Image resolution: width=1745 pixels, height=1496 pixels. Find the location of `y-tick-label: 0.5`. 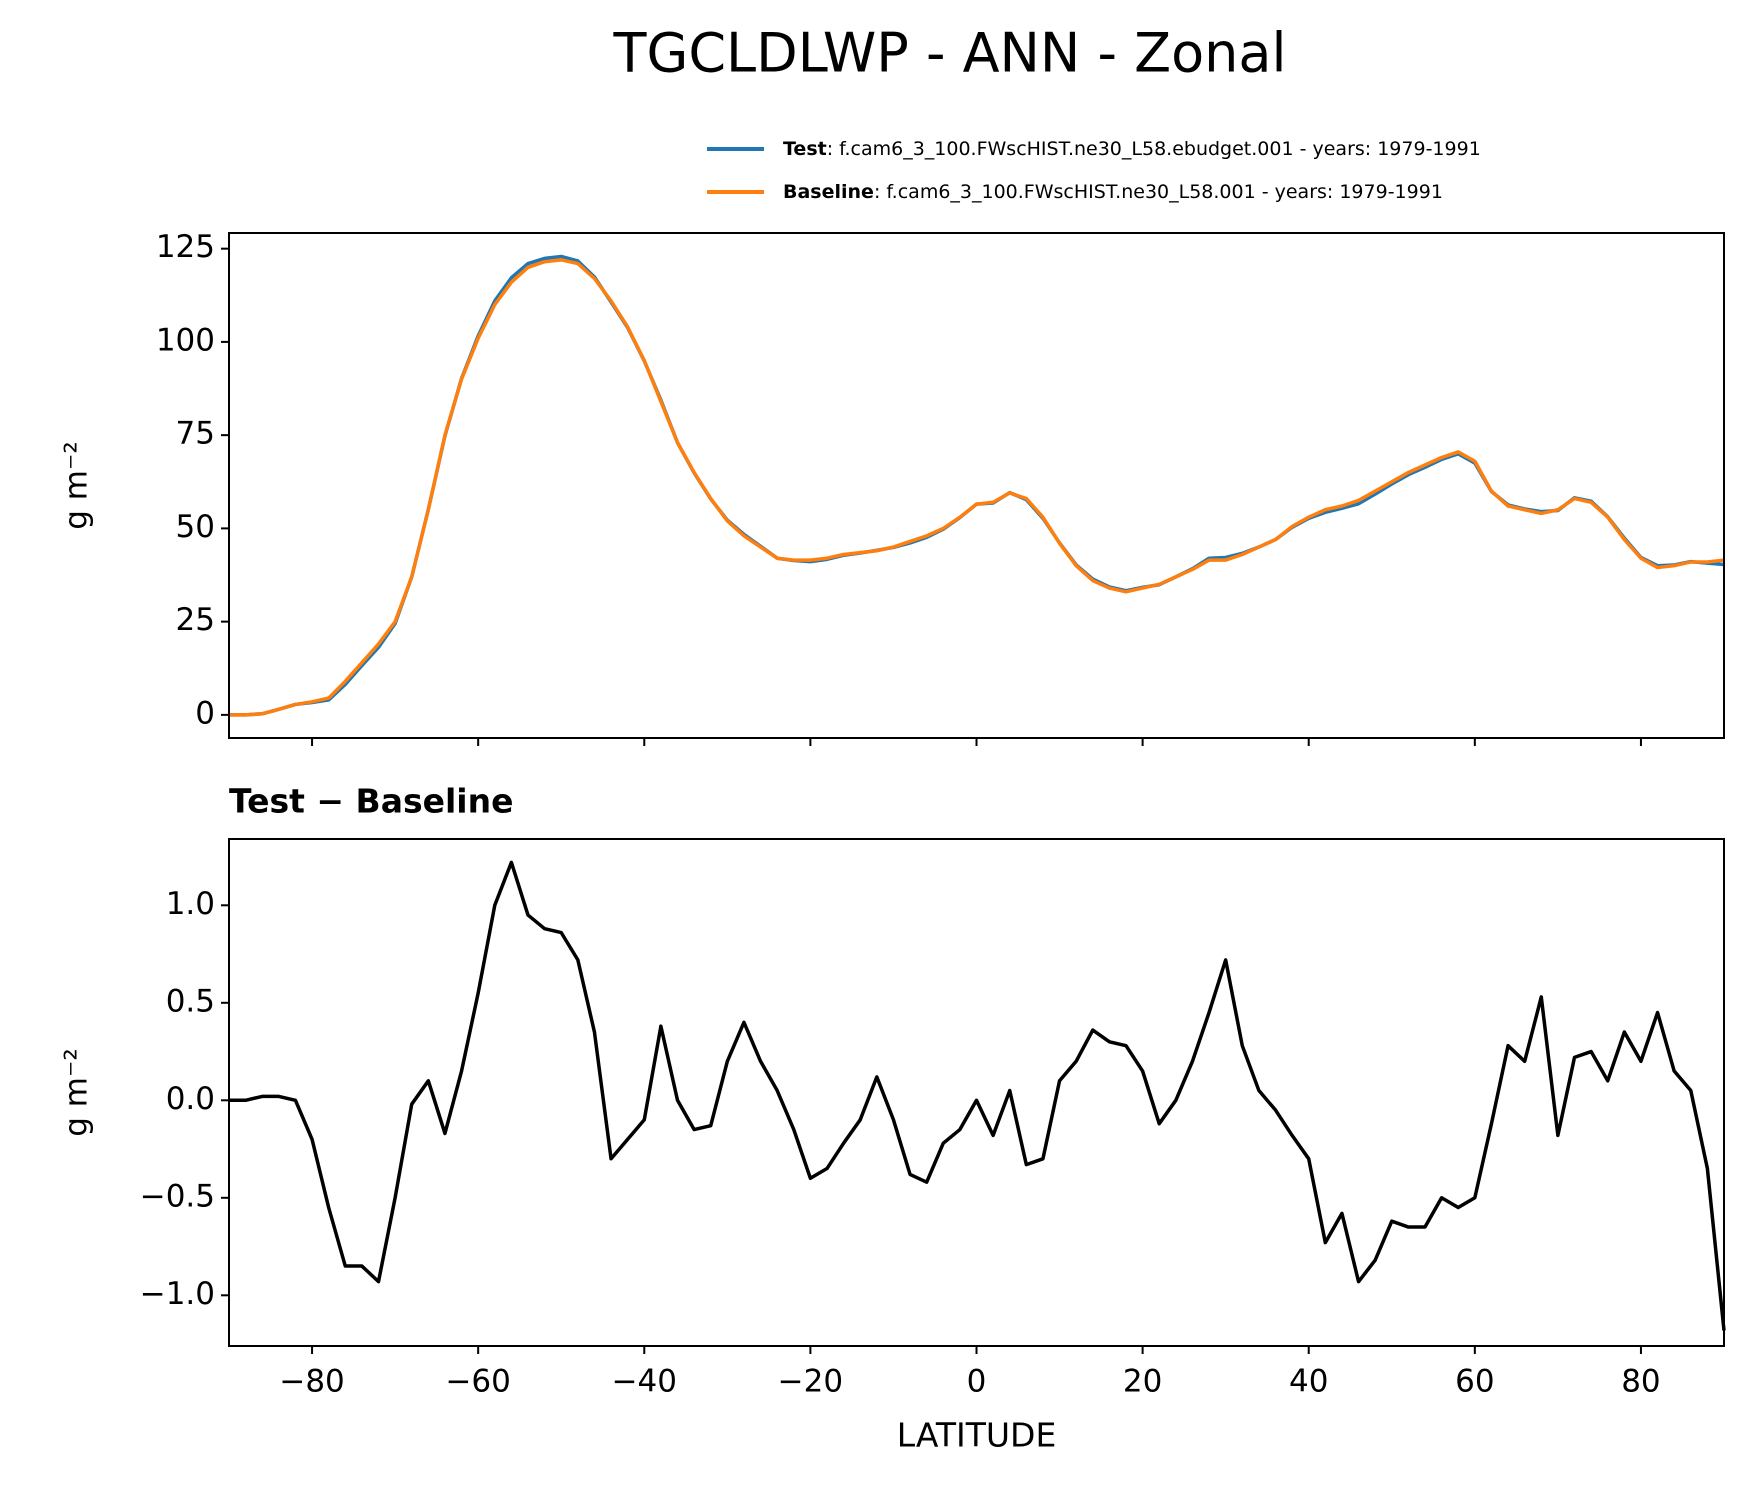

y-tick-label: 0.5 is located at coordinates (190, 1001).